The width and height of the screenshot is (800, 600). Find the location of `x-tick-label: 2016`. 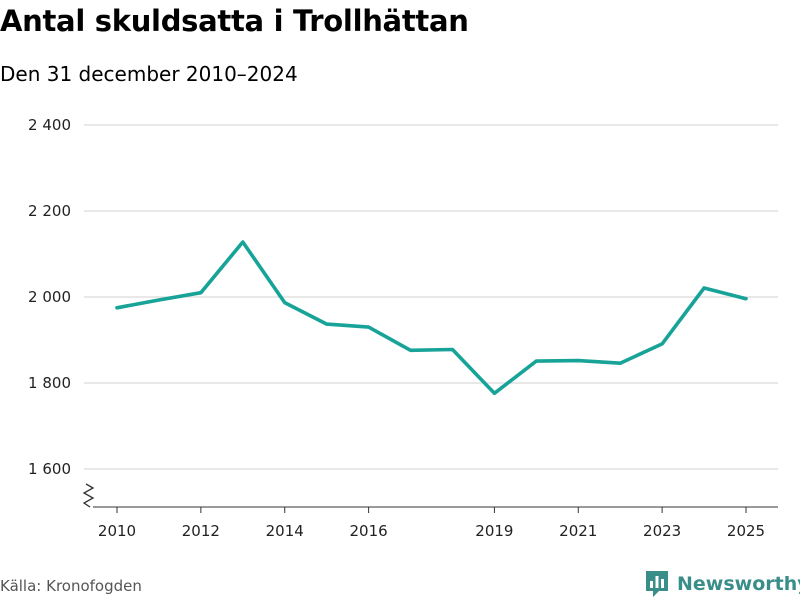

x-tick-label: 2016 is located at coordinates (369, 531).